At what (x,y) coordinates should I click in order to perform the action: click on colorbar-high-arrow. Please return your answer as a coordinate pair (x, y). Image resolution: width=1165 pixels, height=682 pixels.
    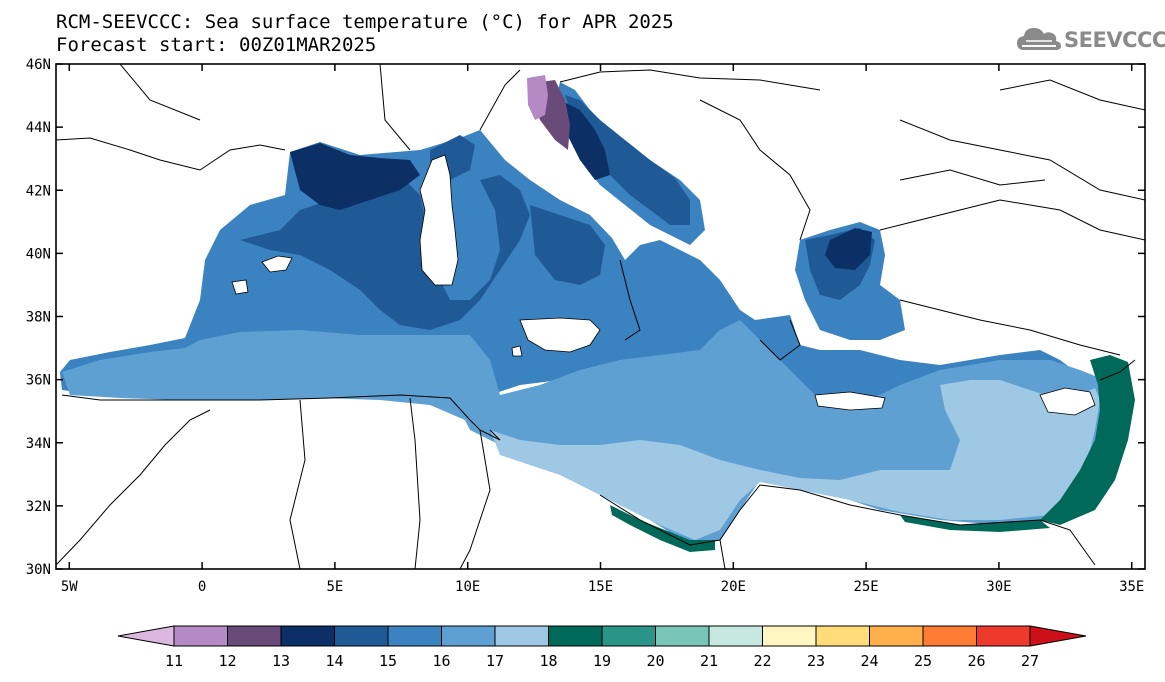
    Looking at the image, I should click on (1058, 636).